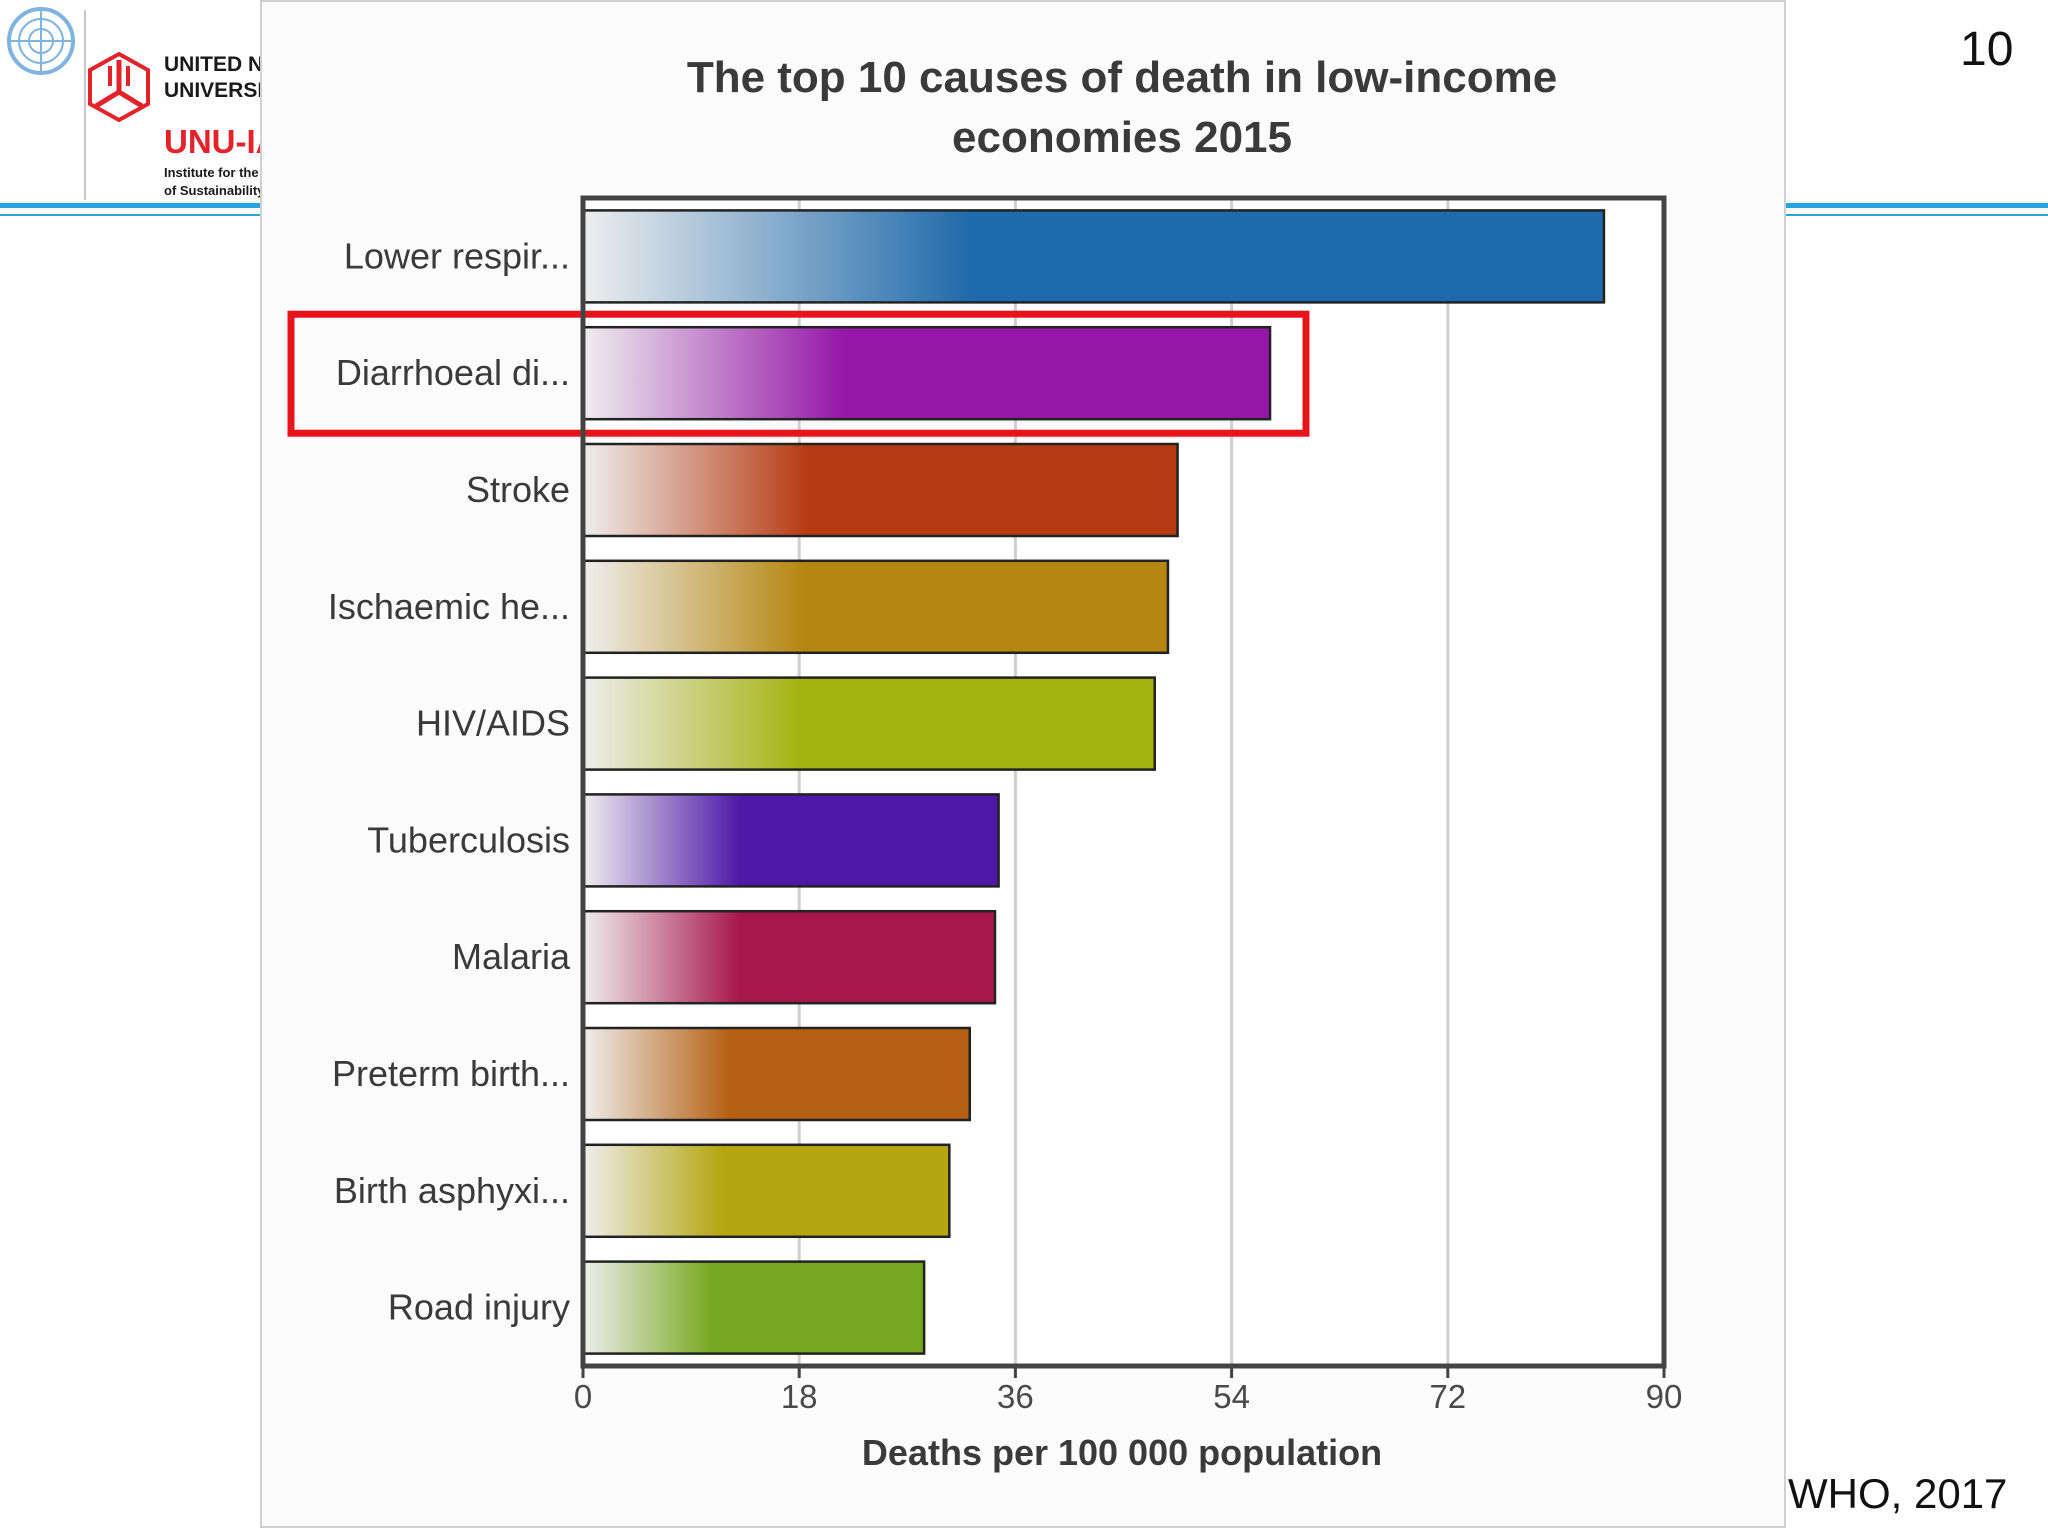 The width and height of the screenshot is (2048, 1536). Describe the element at coordinates (213, 141) in the screenshot. I see `org-unit: UNU-IAS` at that location.